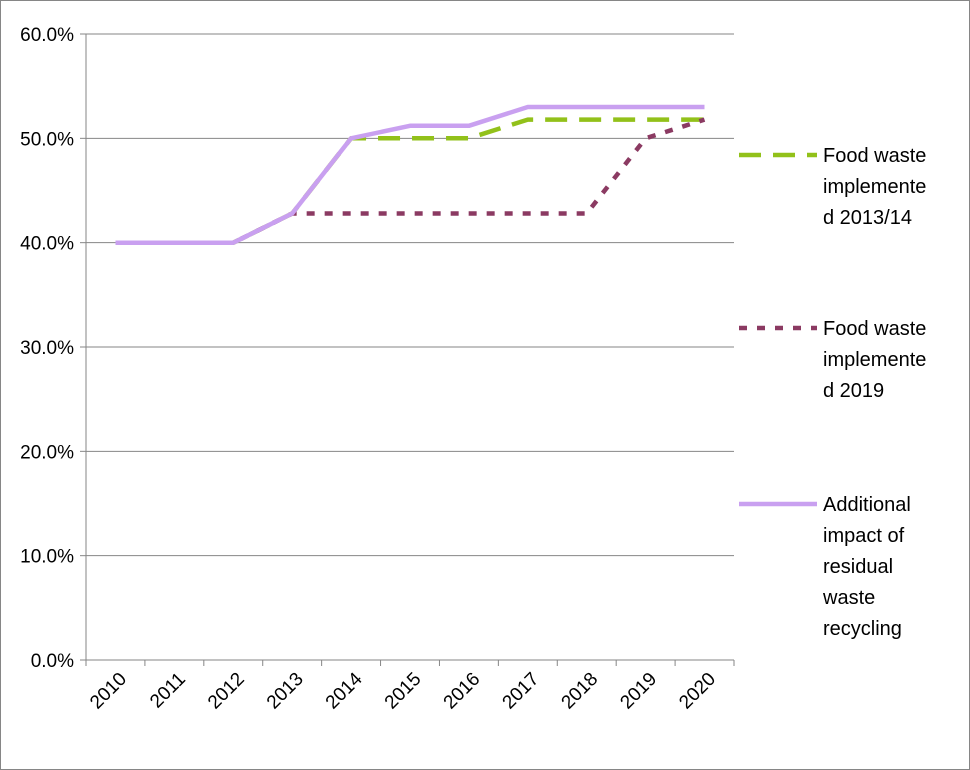 This screenshot has width=970, height=770. I want to click on legend-label-line: residual, so click(858, 567).